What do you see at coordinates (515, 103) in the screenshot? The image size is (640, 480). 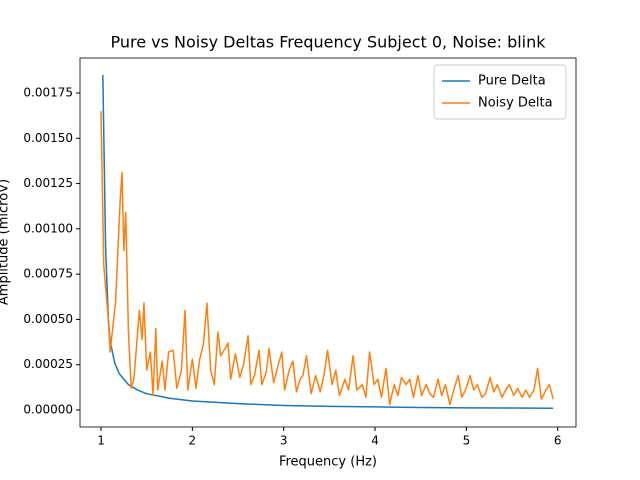 I see `legend-label: Noisy Delta` at bounding box center [515, 103].